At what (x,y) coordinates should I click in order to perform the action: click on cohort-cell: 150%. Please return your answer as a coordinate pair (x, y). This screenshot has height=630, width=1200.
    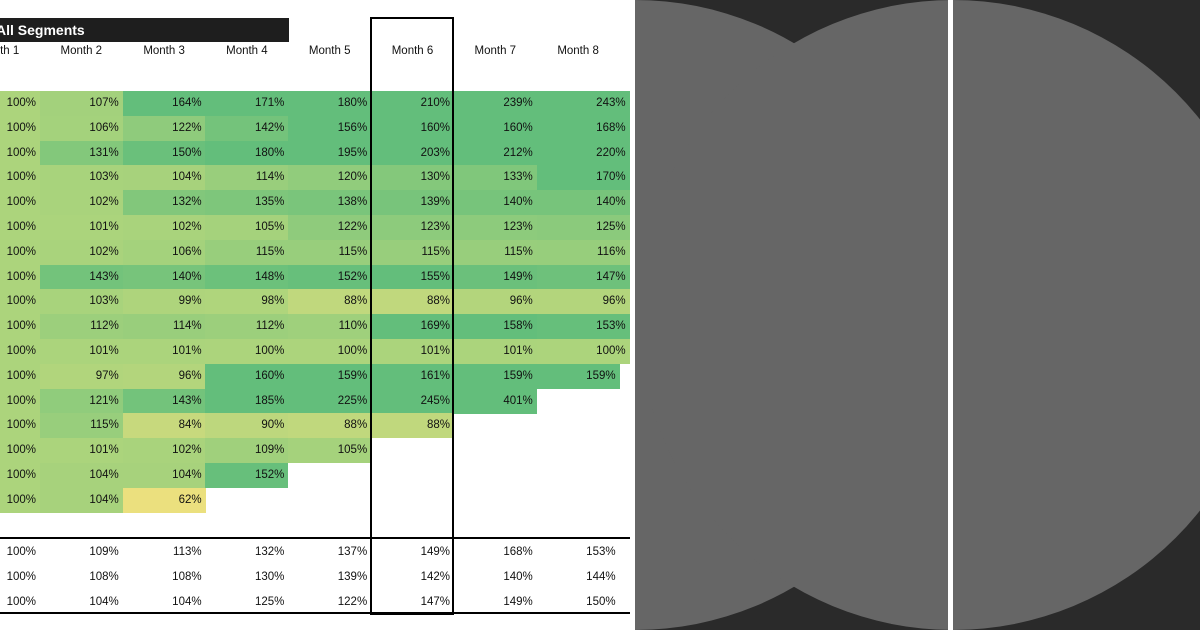
    Looking at the image, I should click on (164, 153).